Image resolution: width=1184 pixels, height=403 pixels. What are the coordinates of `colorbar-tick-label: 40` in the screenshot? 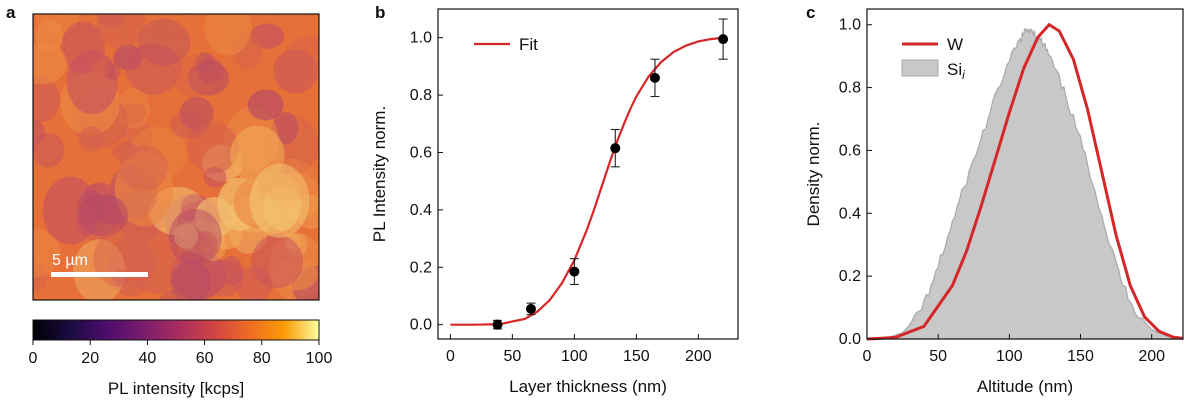 It's located at (148, 358).